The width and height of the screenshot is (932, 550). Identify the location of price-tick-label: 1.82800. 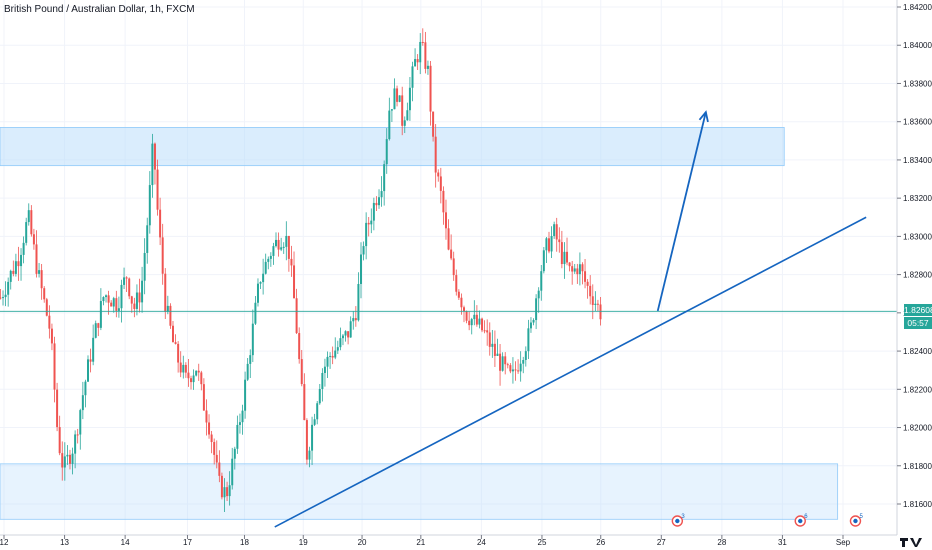
(917, 275).